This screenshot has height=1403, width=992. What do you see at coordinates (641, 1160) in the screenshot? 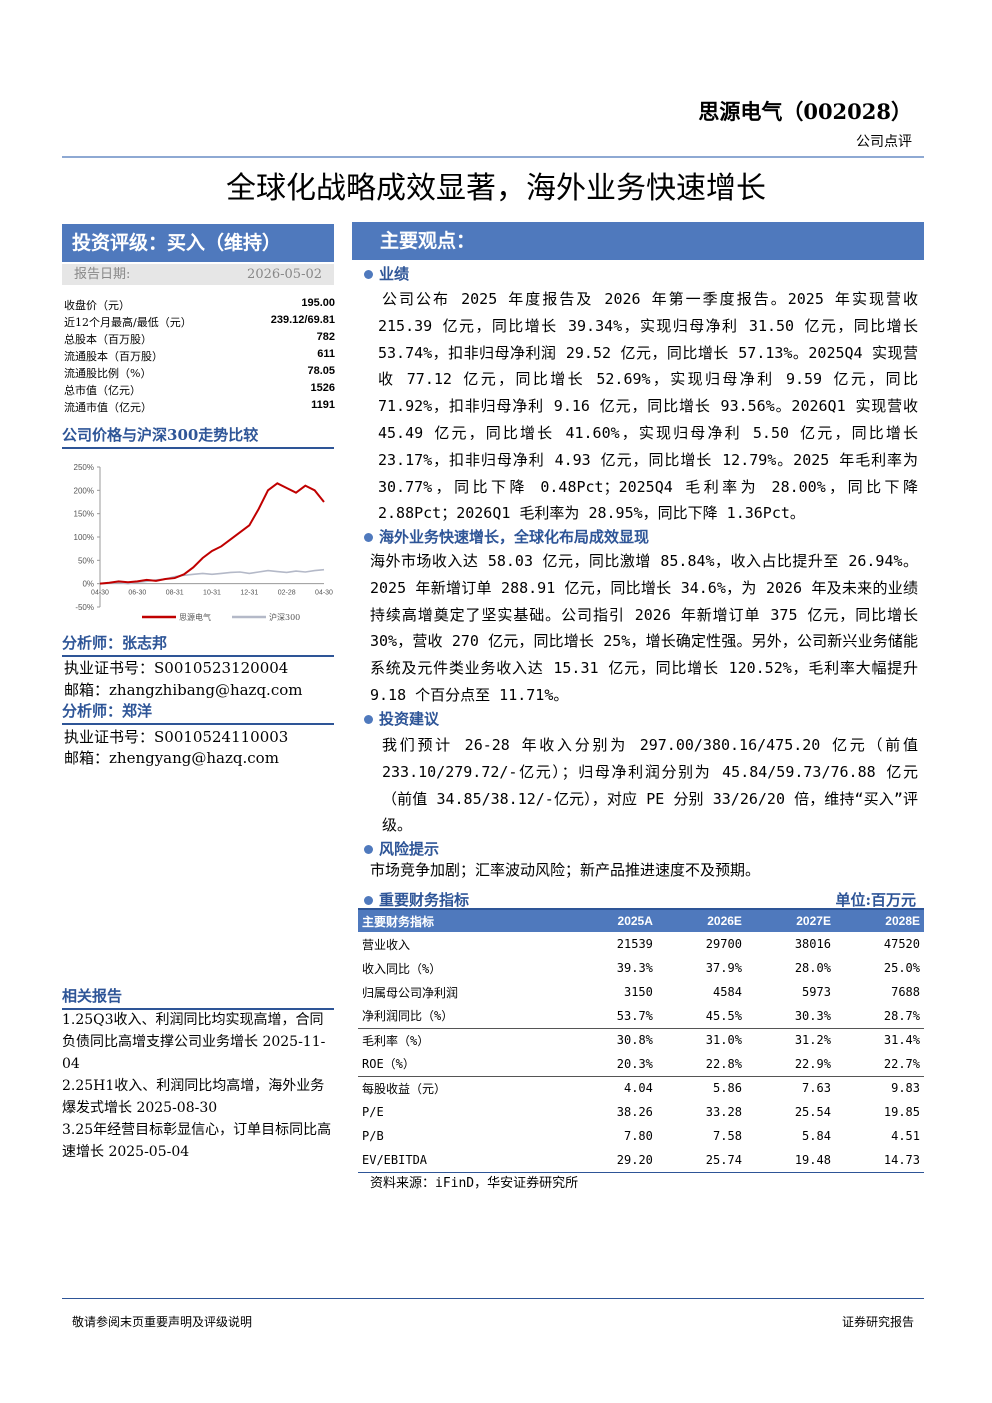
I see `table-row: EV/EBITDA 29.20 25.74 19.48 14.73` at bounding box center [641, 1160].